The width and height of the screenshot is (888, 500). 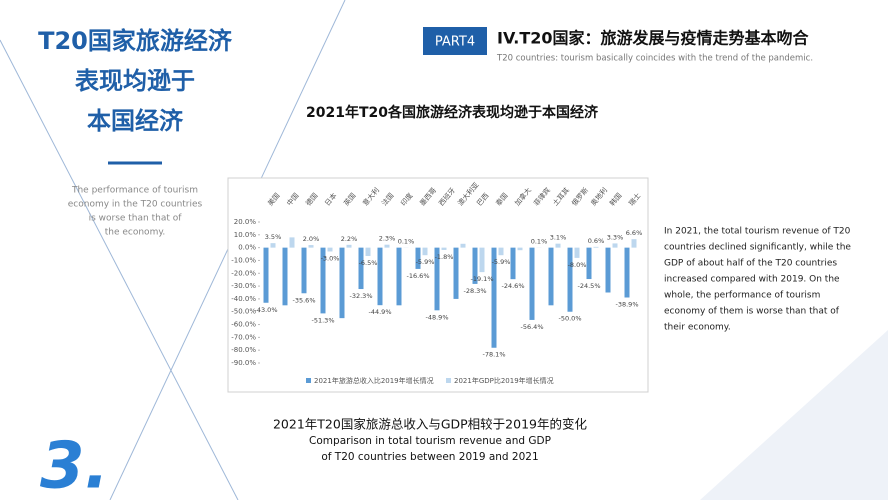 I want to click on legend-label: 2021年GDP比2019年增长情况, so click(x=504, y=380).